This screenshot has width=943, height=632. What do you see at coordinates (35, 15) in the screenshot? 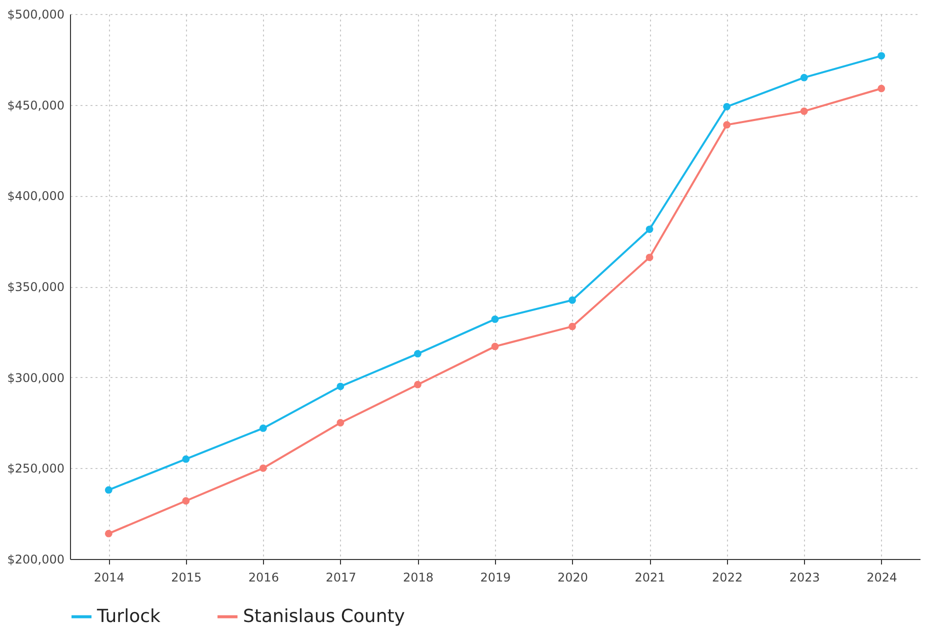
I see `y-tick-label: $500,000` at bounding box center [35, 15].